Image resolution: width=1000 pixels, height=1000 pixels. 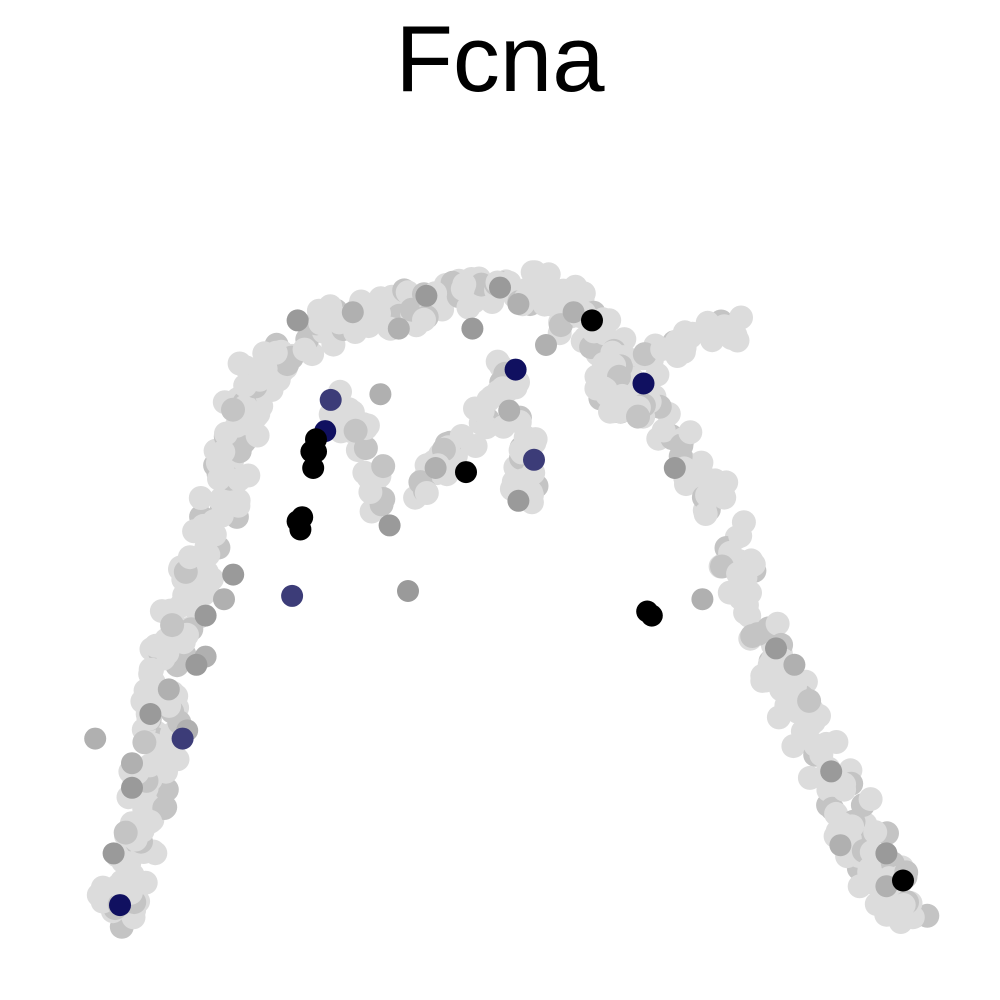 I want to click on chart-title: Fcna, so click(x=500, y=58).